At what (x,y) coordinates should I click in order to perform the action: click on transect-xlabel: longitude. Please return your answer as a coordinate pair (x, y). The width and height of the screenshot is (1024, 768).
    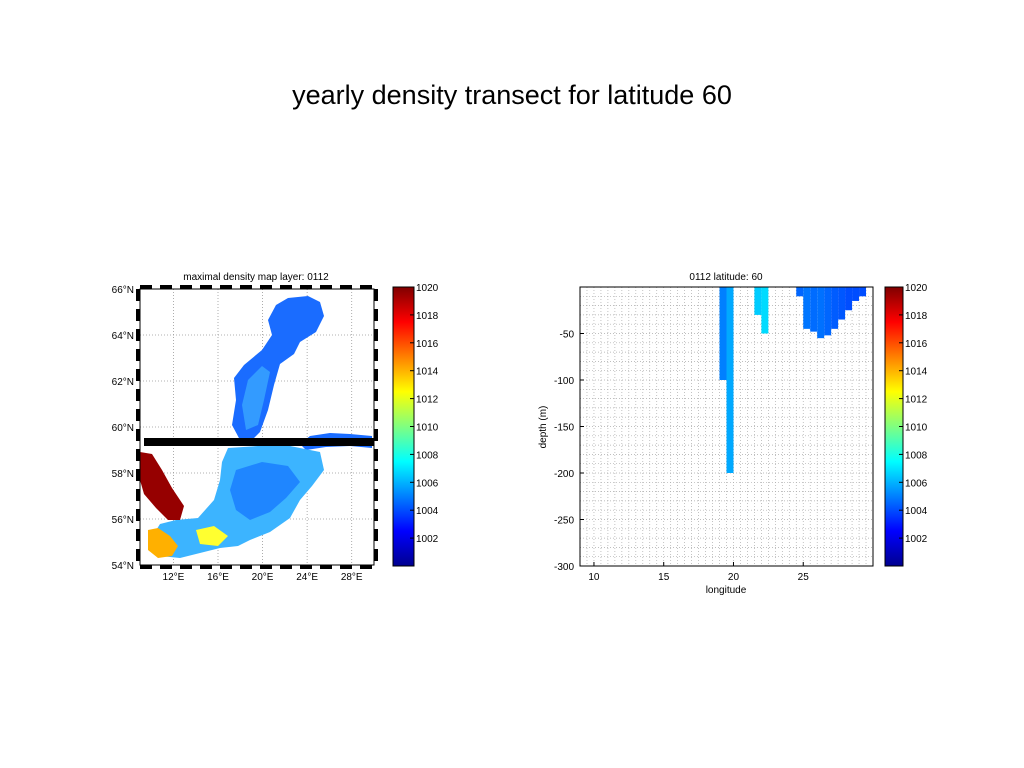
    Looking at the image, I should click on (726, 590).